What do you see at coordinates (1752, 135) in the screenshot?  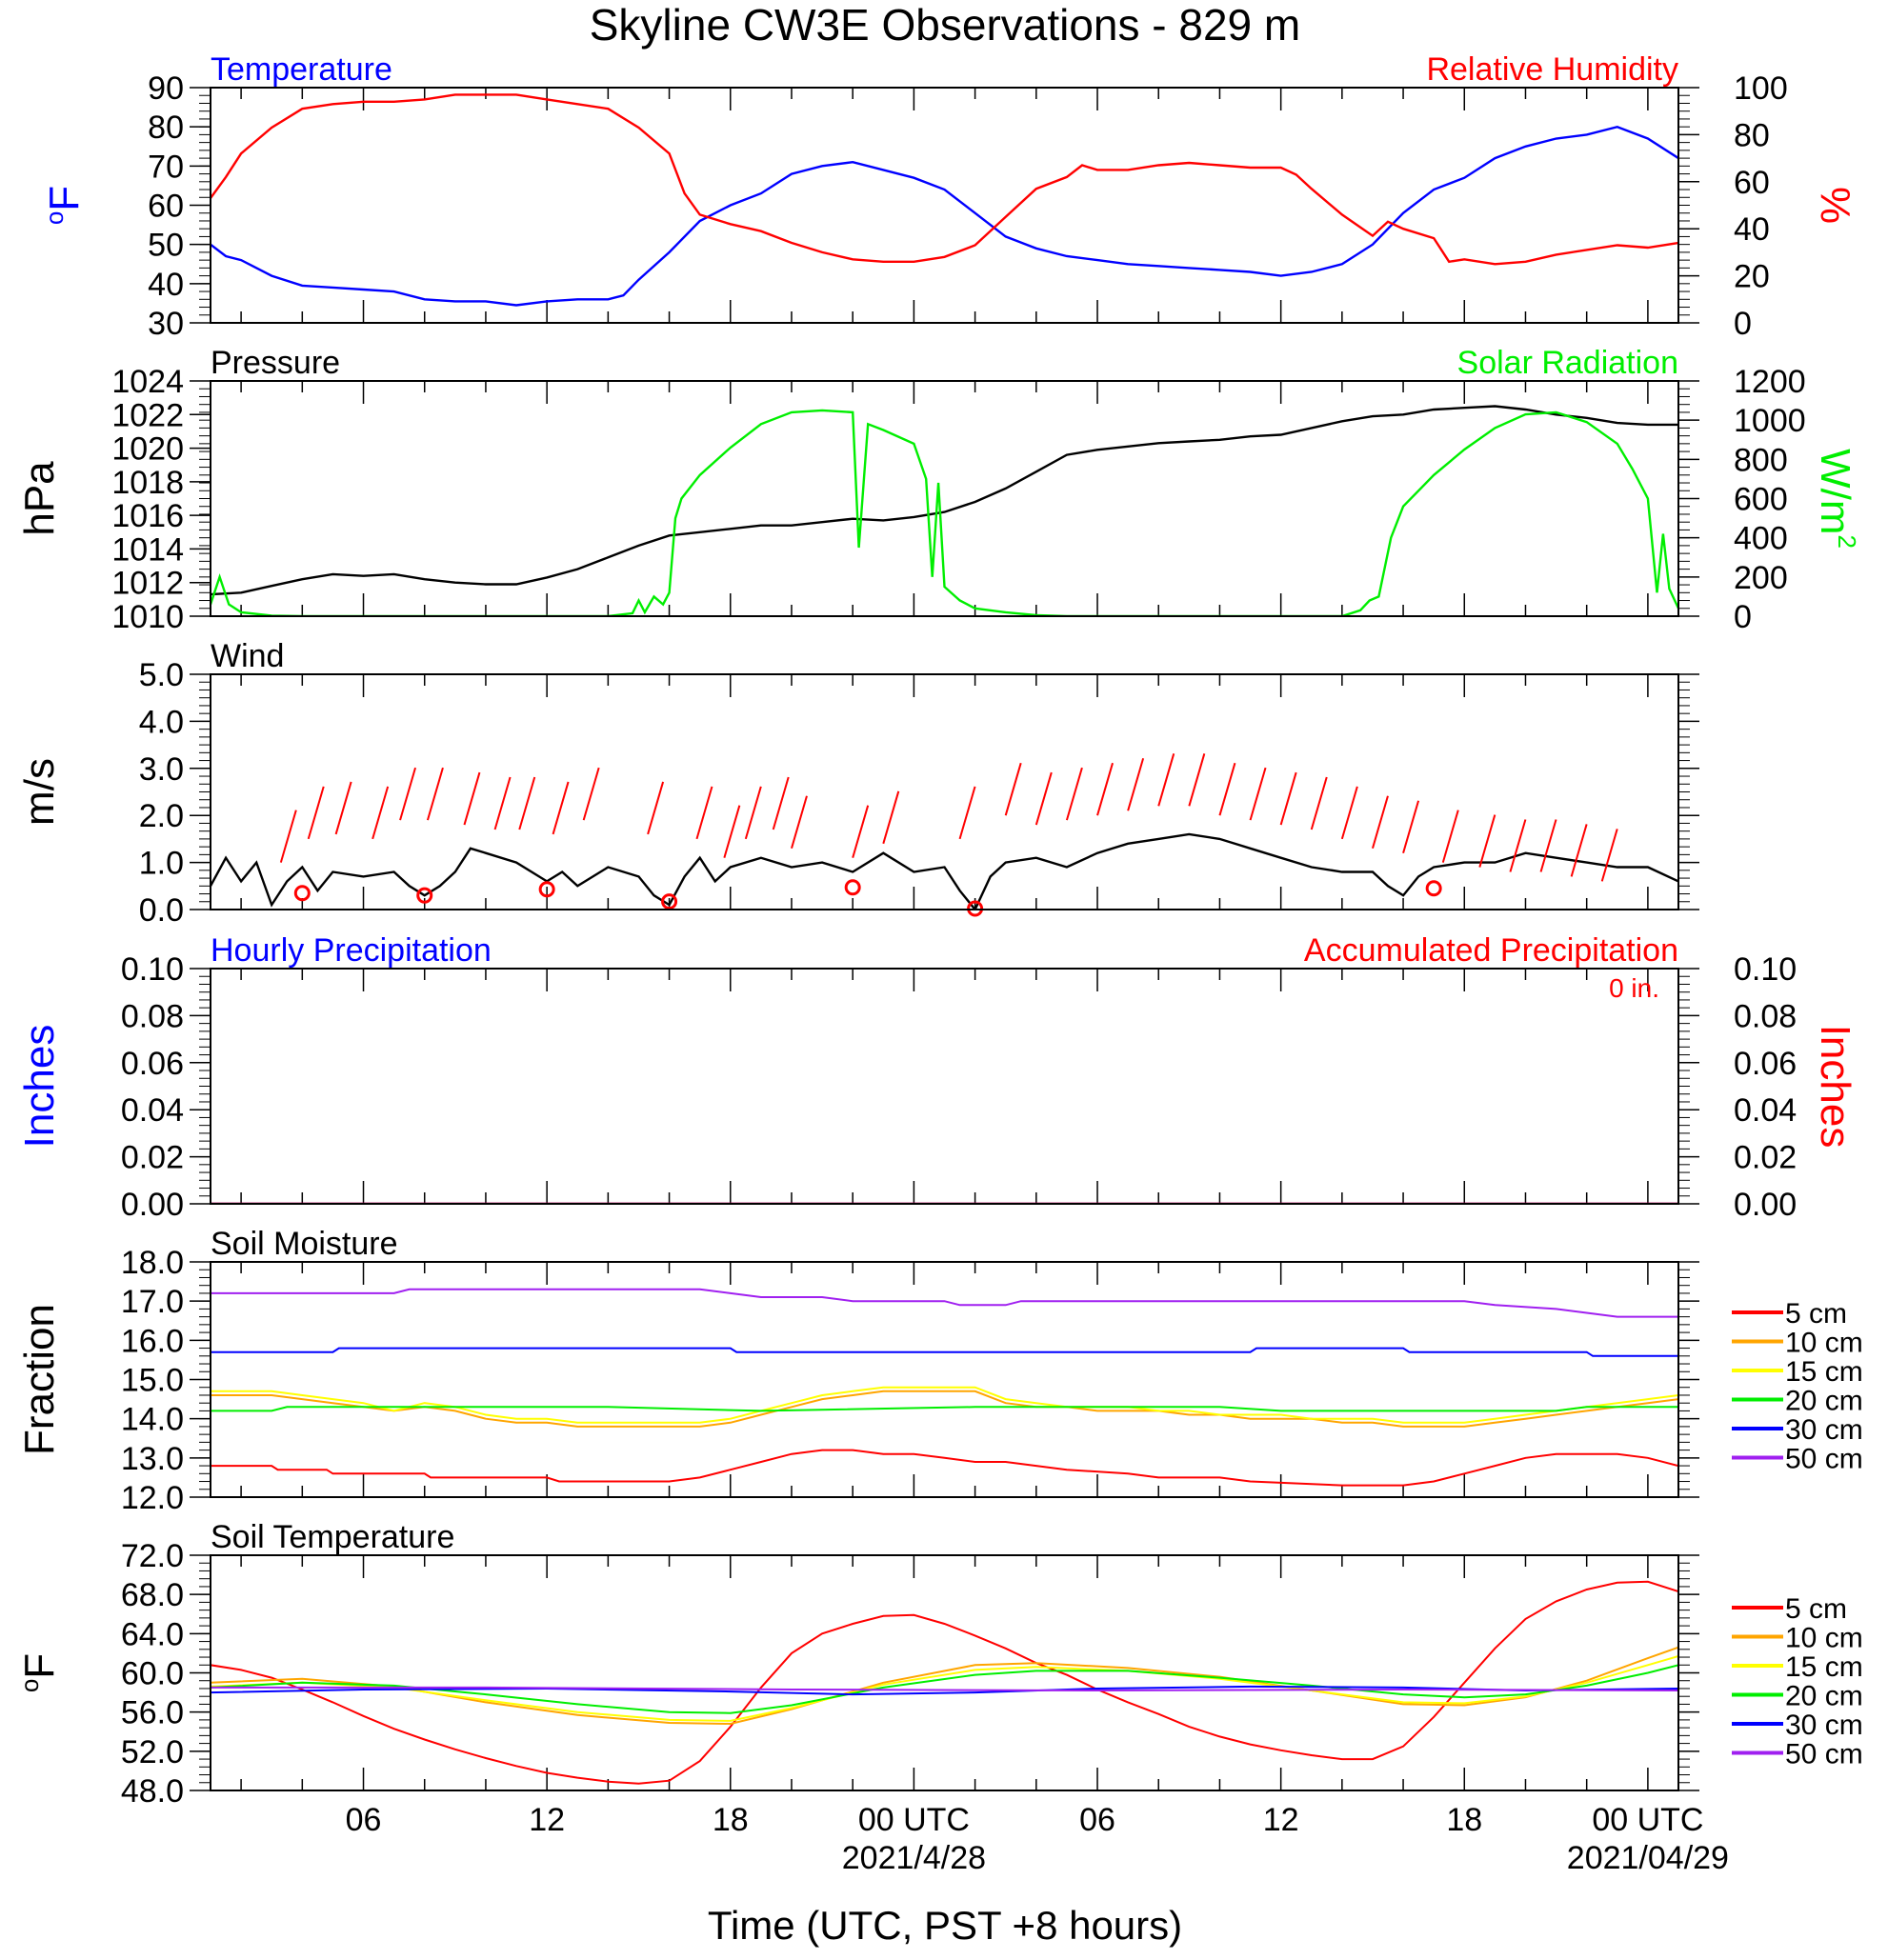 I see `y-tick-label-right: 80` at bounding box center [1752, 135].